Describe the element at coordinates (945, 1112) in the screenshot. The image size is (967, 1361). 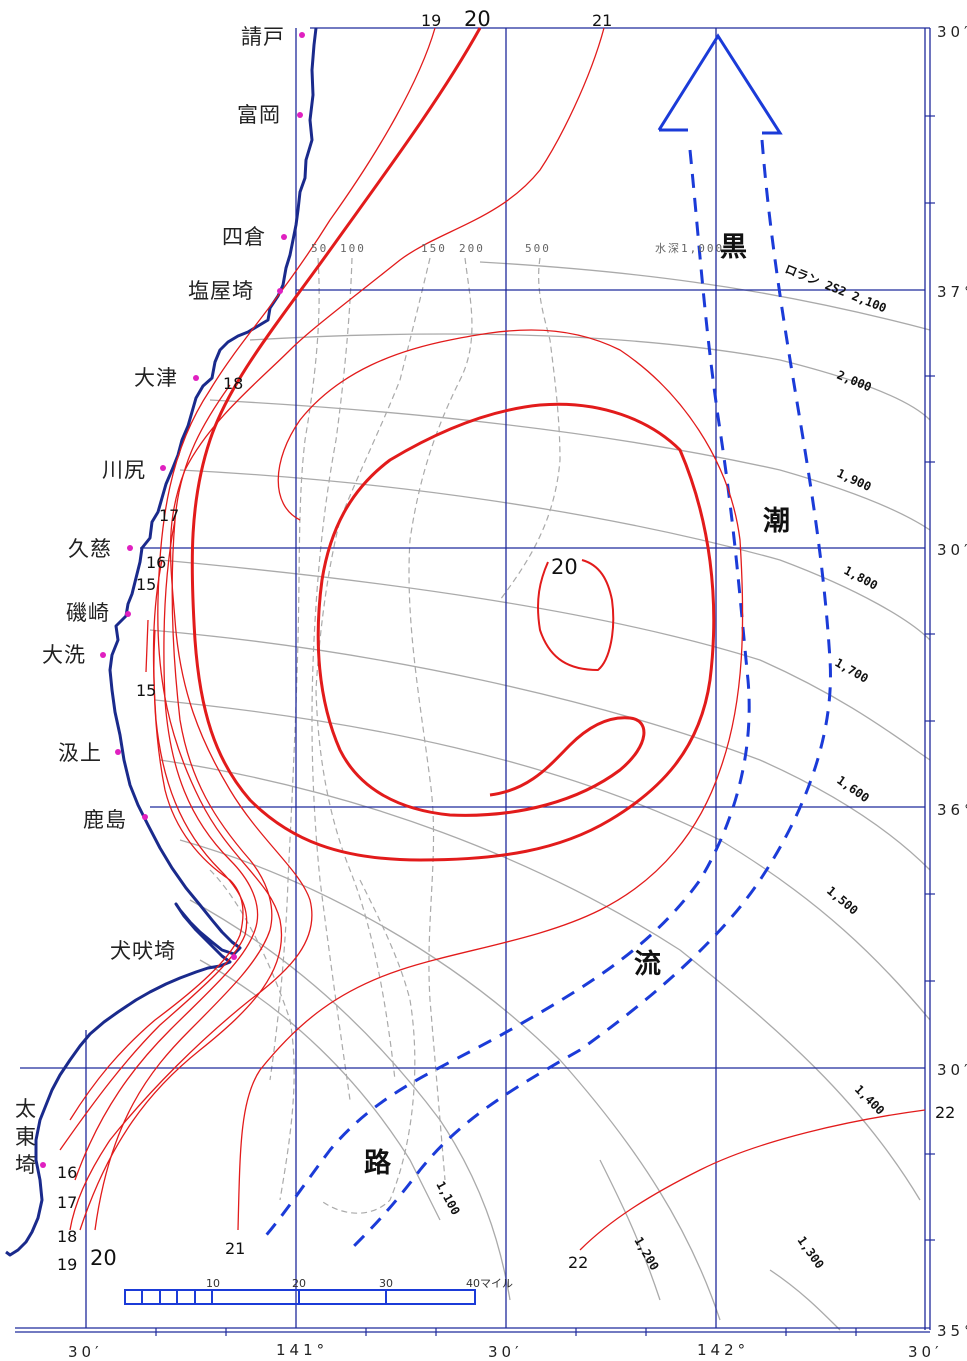
I see `isotherm-label-22-east: 22` at that location.